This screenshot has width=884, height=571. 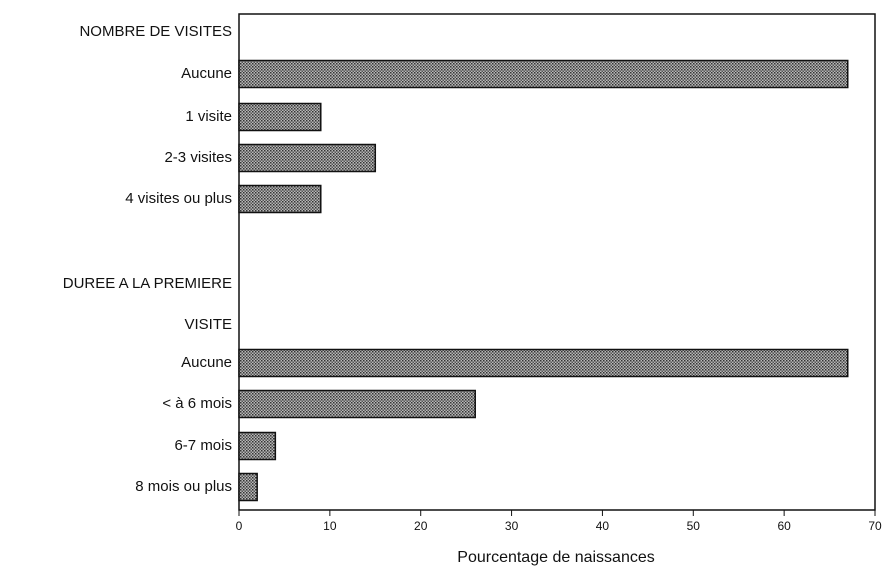 What do you see at coordinates (147, 283) in the screenshot?
I see `group-title-duree-premiere-visite: DUREE A LA PREMIERE` at bounding box center [147, 283].